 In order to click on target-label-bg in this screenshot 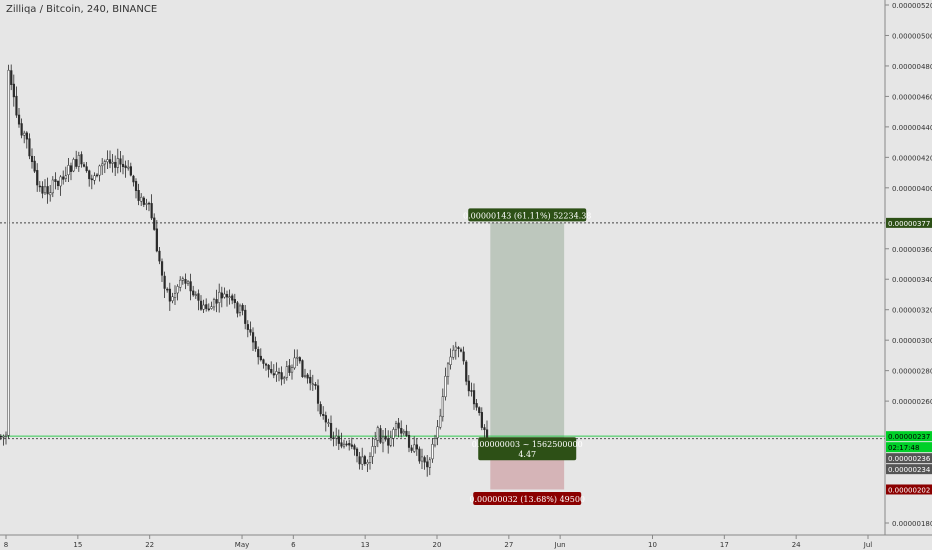, I will do `click(527, 215)`.